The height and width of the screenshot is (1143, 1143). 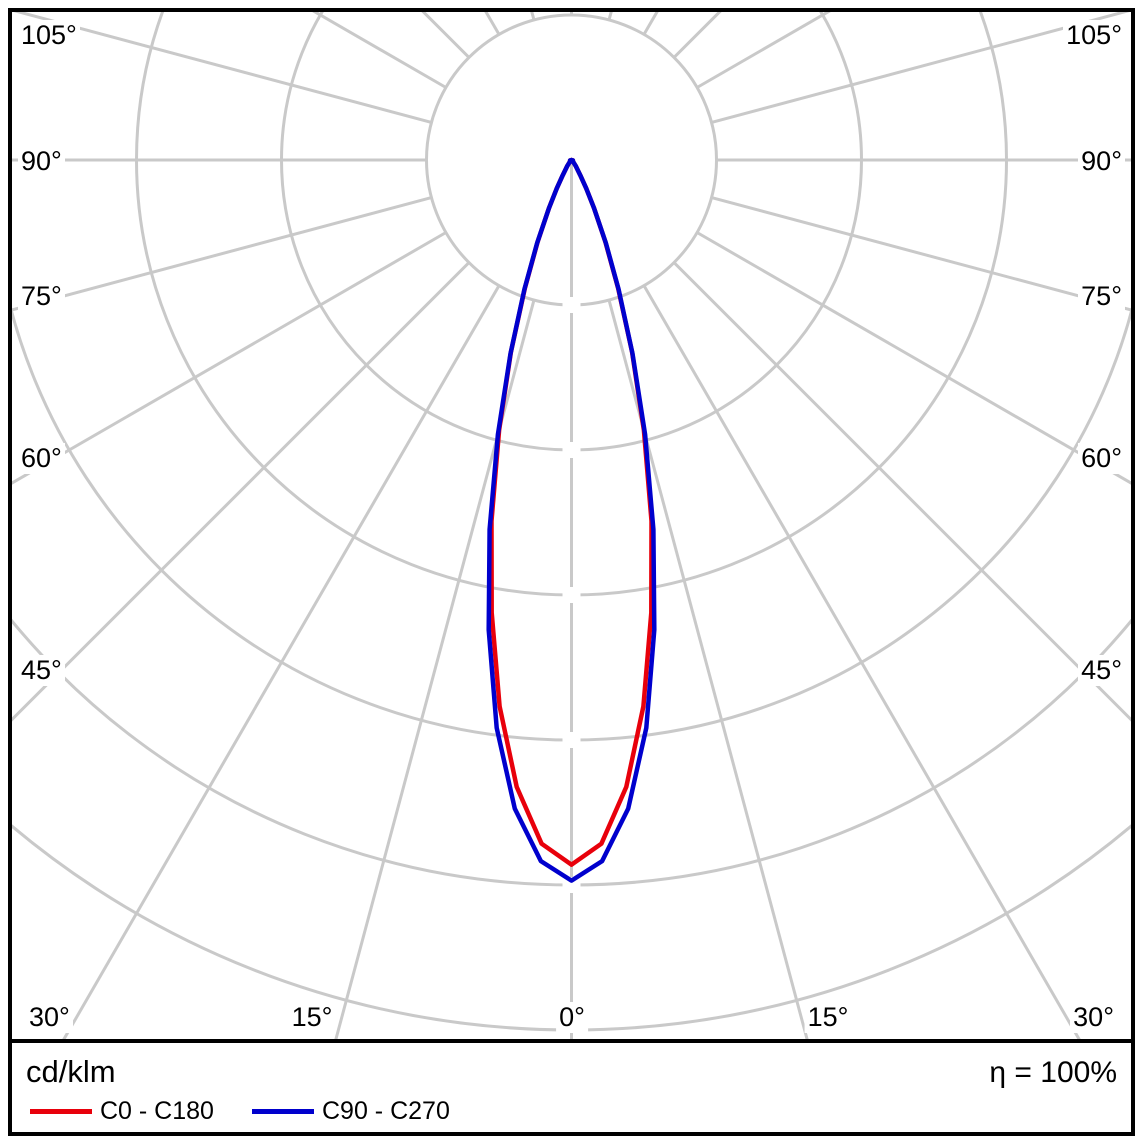 I want to click on angle-label-right-105: 105°, so click(x=1094, y=36).